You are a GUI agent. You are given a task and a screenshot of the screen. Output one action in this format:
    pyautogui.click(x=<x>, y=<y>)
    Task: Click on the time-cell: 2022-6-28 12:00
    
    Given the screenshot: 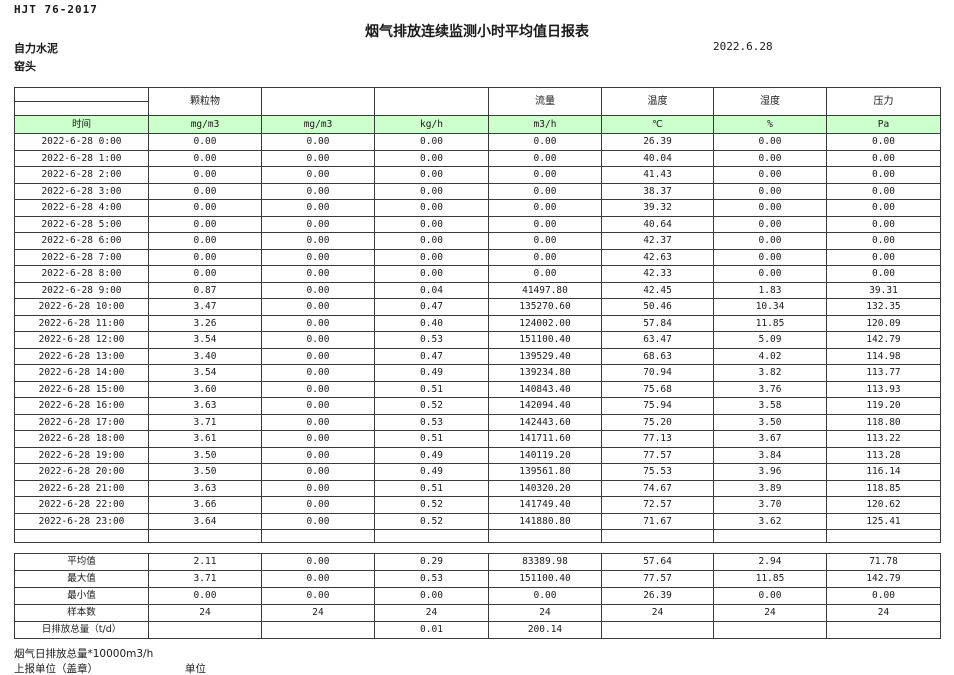 What is the action you would take?
    pyautogui.click(x=81, y=340)
    